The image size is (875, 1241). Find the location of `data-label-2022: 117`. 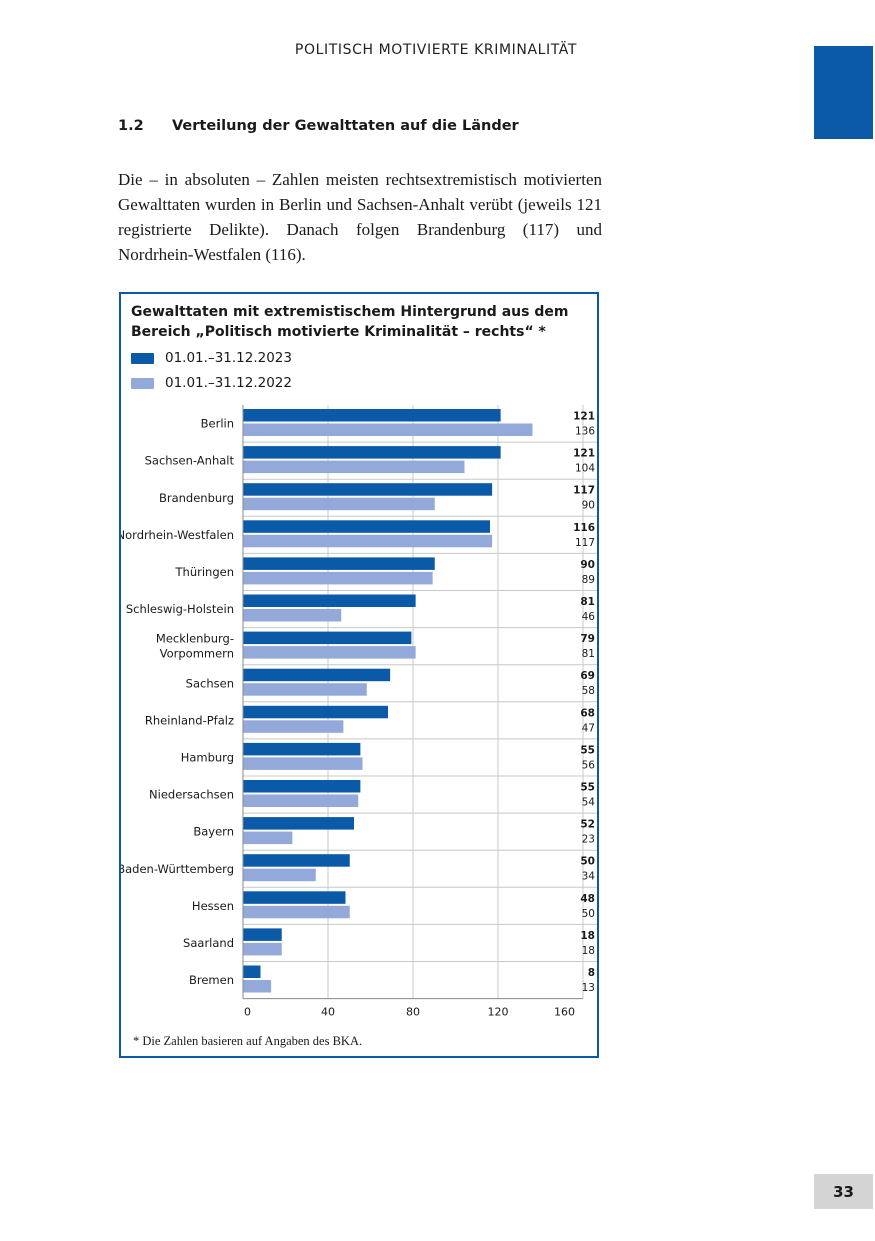

data-label-2022: 117 is located at coordinates (585, 543).